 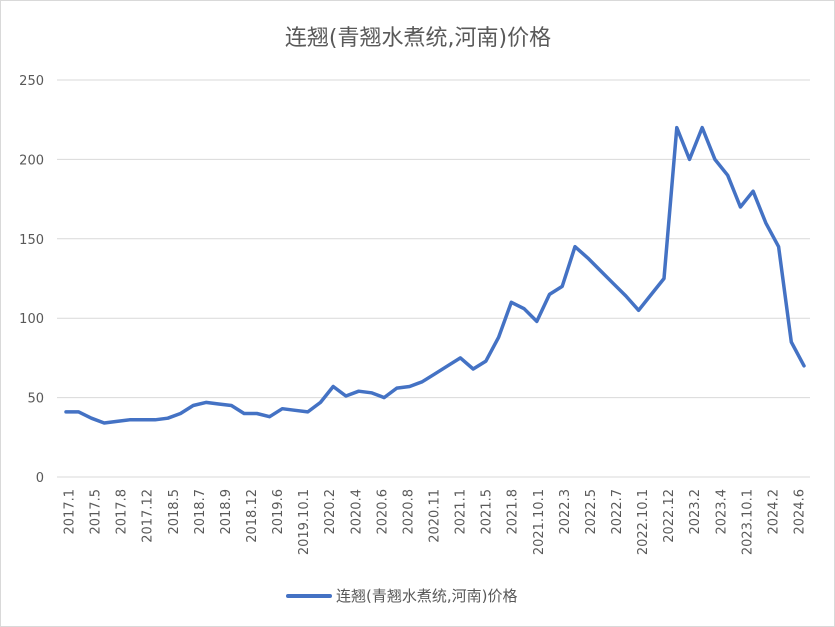 I want to click on x-tick-label: 2019.6, so click(x=278, y=512).